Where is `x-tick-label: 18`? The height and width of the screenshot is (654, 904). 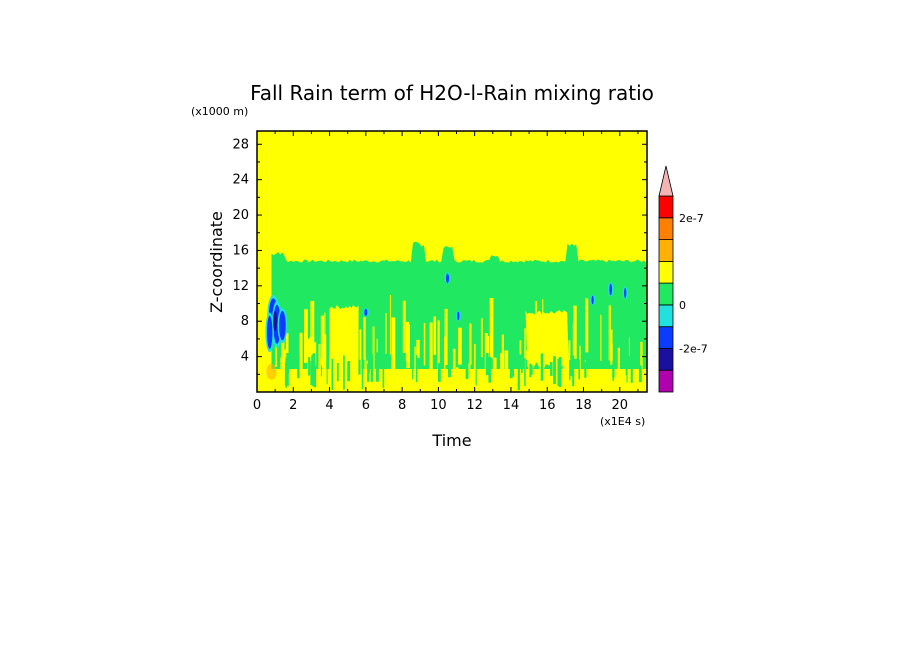
x-tick-label: 18 is located at coordinates (583, 405).